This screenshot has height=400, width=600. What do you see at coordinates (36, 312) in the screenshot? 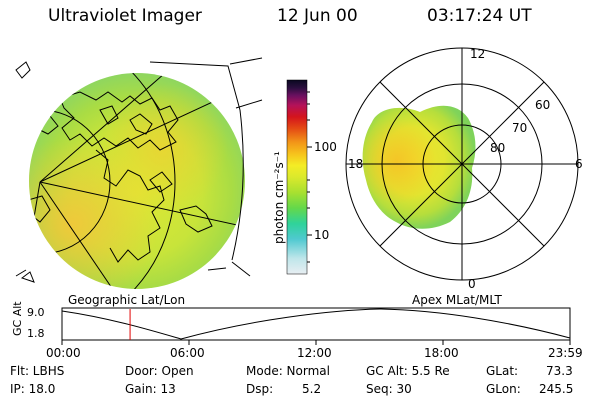
I see `timeline-y-tick-max: 9.0` at bounding box center [36, 312].